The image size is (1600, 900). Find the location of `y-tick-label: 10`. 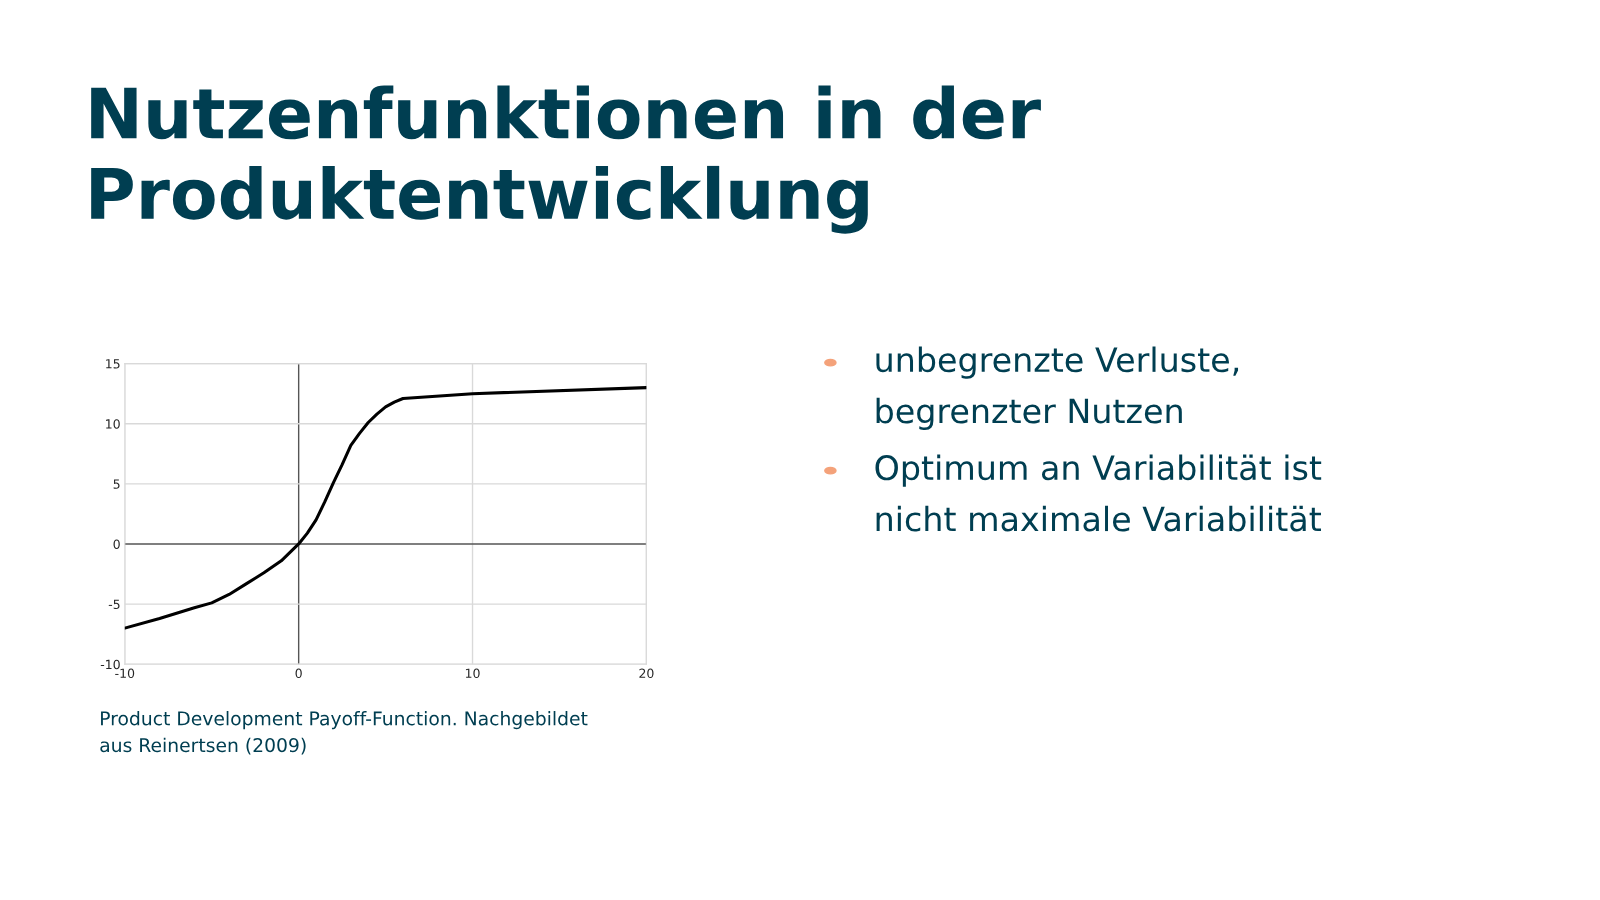

y-tick-label: 10 is located at coordinates (113, 424).